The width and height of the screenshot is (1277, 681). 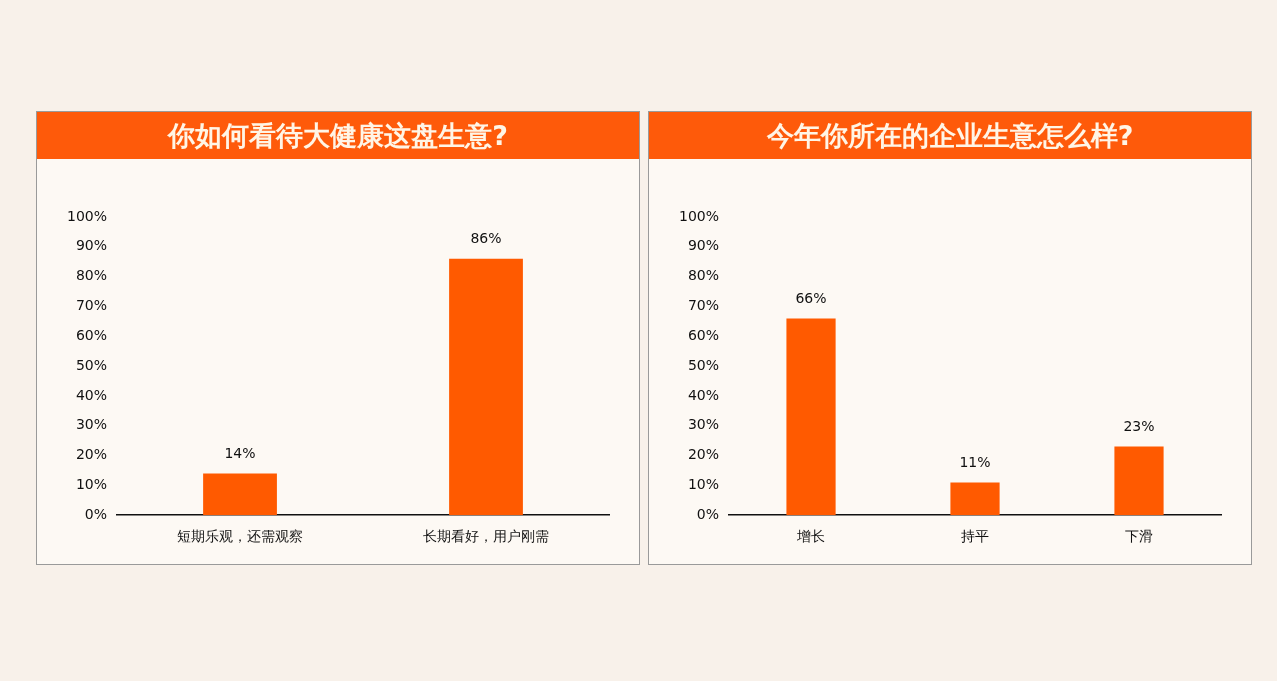 What do you see at coordinates (486, 536) in the screenshot?
I see `x-tick-label: 长期看好，用户刚需` at bounding box center [486, 536].